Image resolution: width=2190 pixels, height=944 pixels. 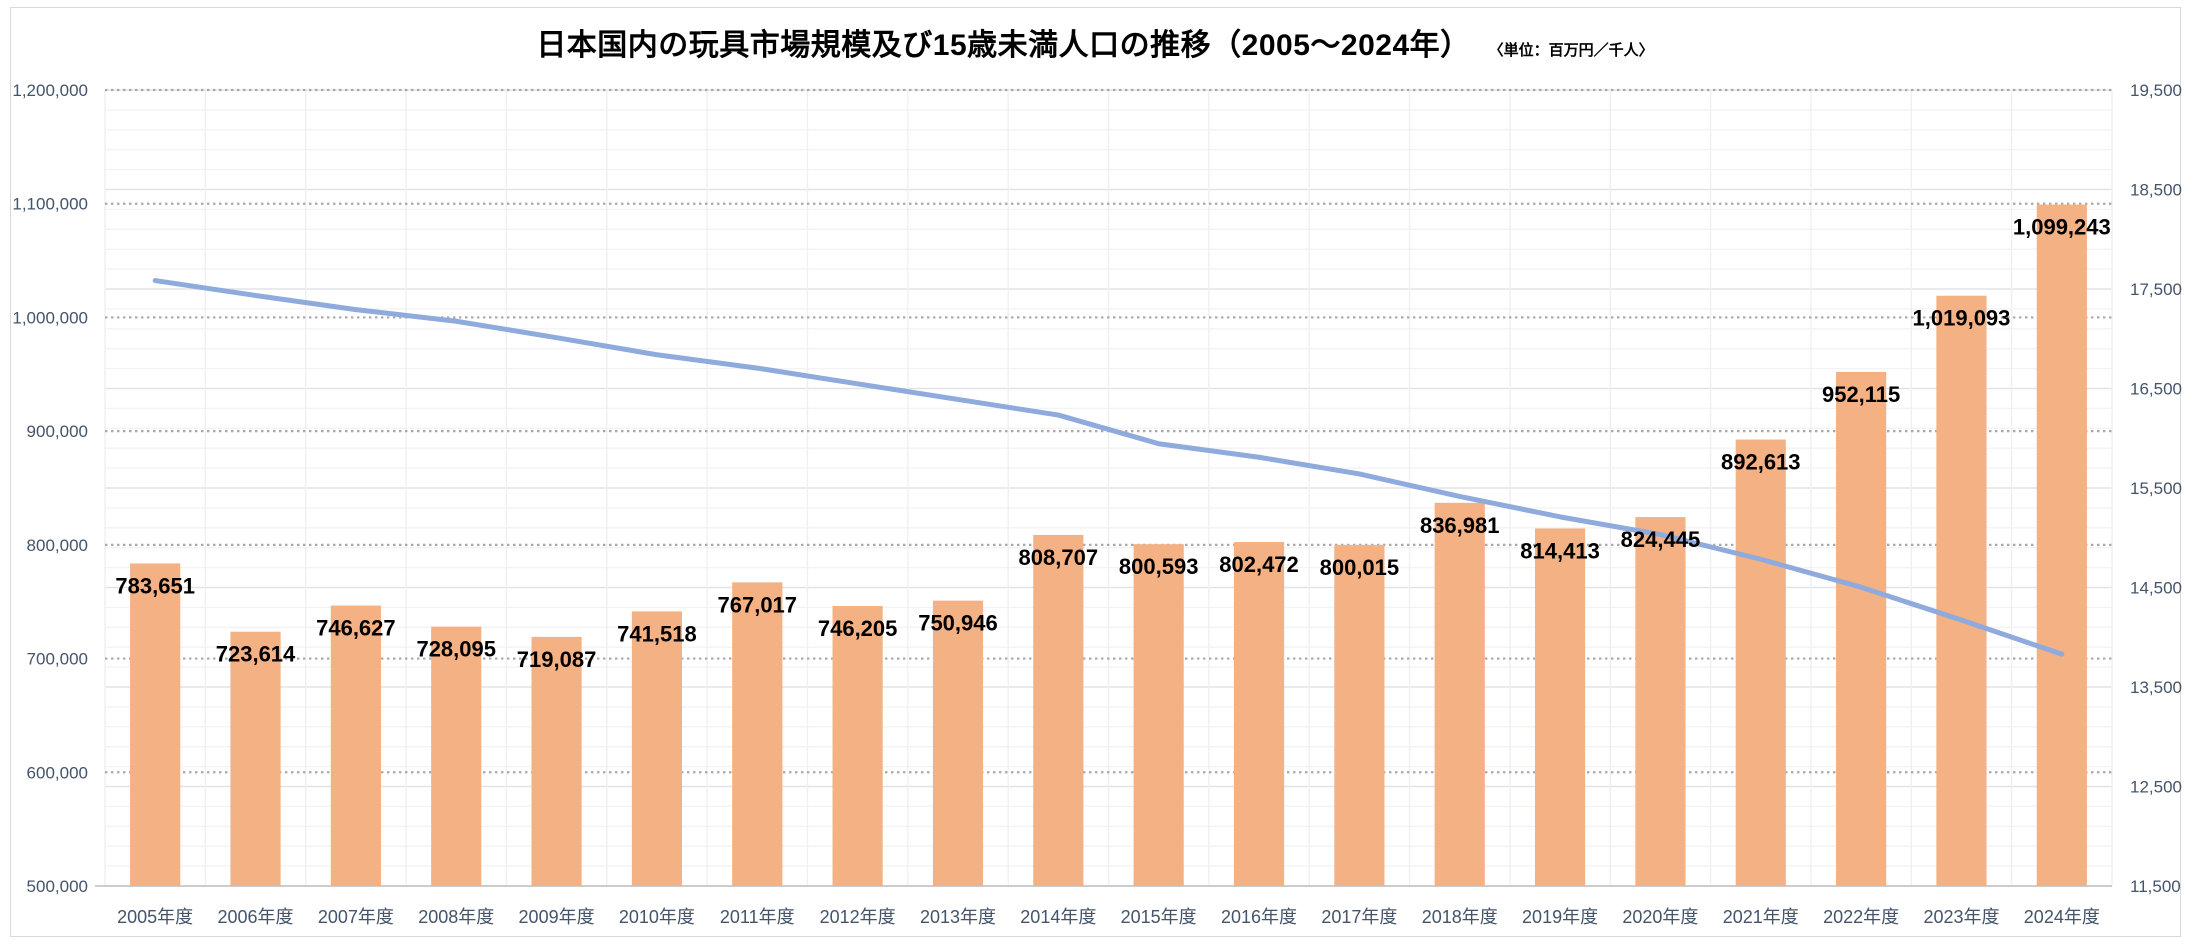 What do you see at coordinates (1761, 462) in the screenshot?
I see `bar-value-label: 892,613` at bounding box center [1761, 462].